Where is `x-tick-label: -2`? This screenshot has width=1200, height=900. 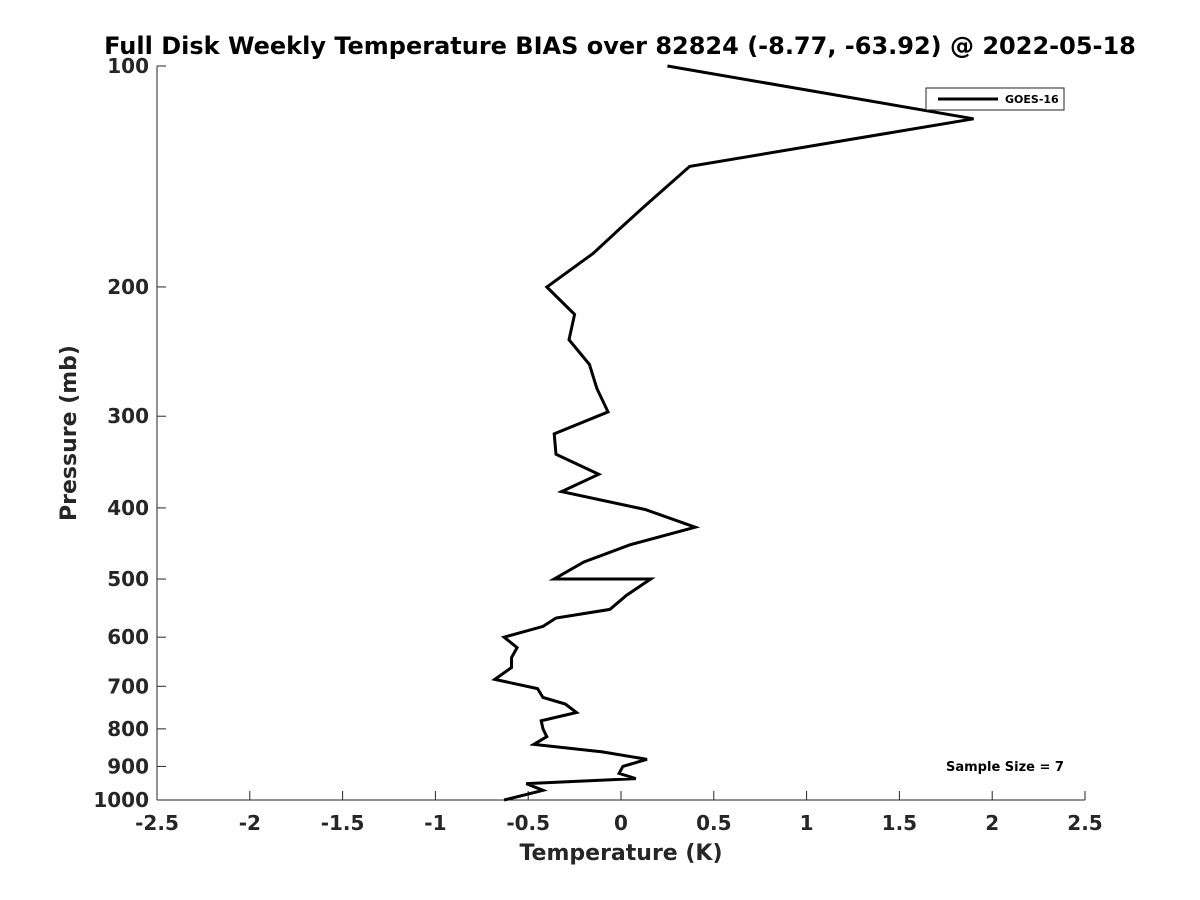
x-tick-label: -2 is located at coordinates (250, 823).